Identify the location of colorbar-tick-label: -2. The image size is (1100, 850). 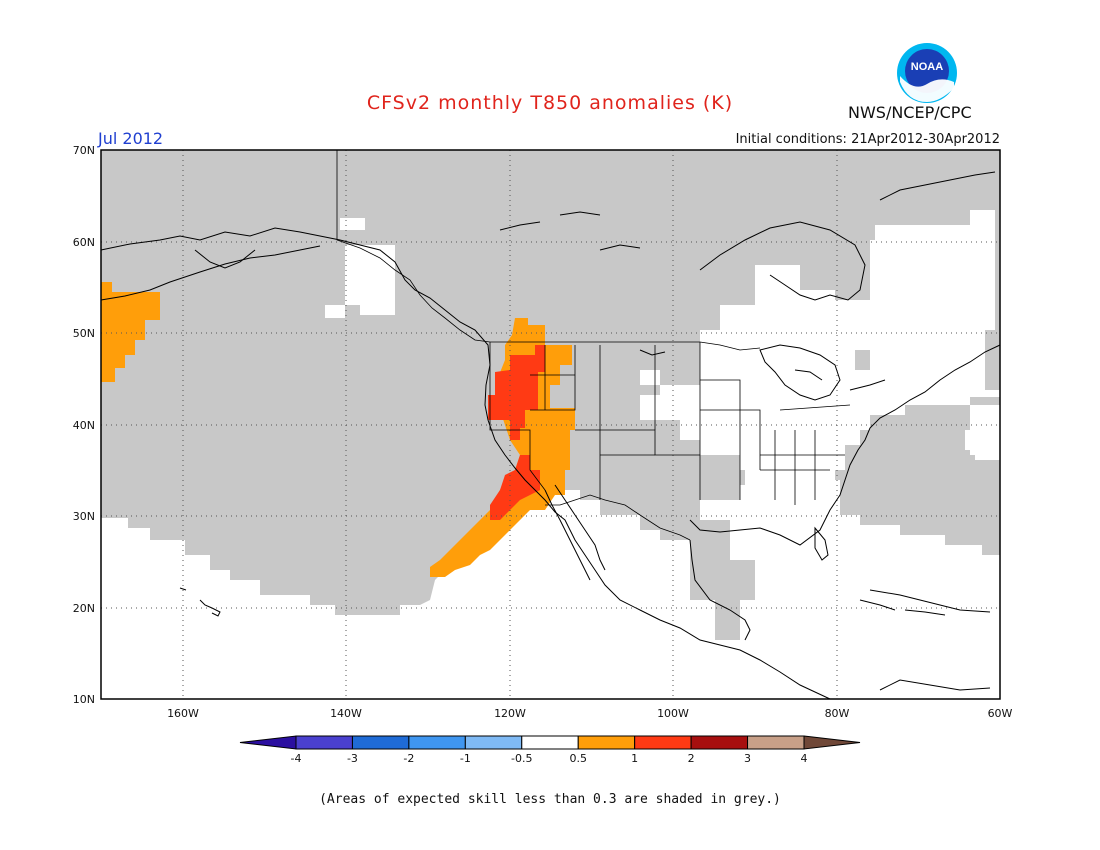
(408, 758).